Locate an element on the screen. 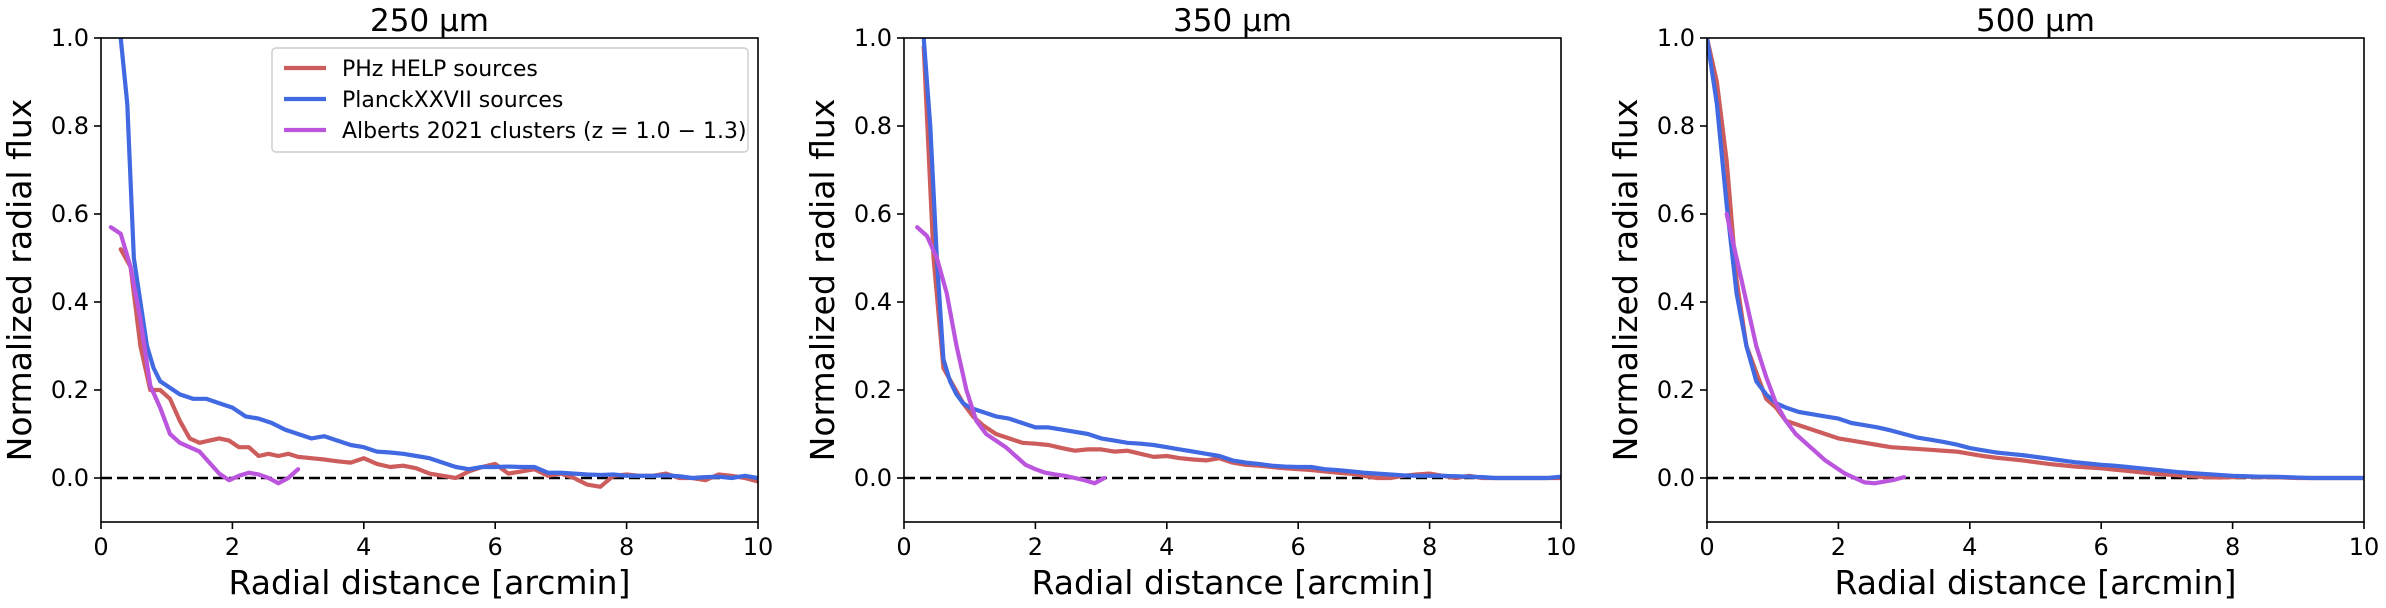  legend-entry-alberts-2021-clusters-z-1-0-1-3: Alberts 2021 clusters (z = 1.0 − 1.3) is located at coordinates (544, 131).